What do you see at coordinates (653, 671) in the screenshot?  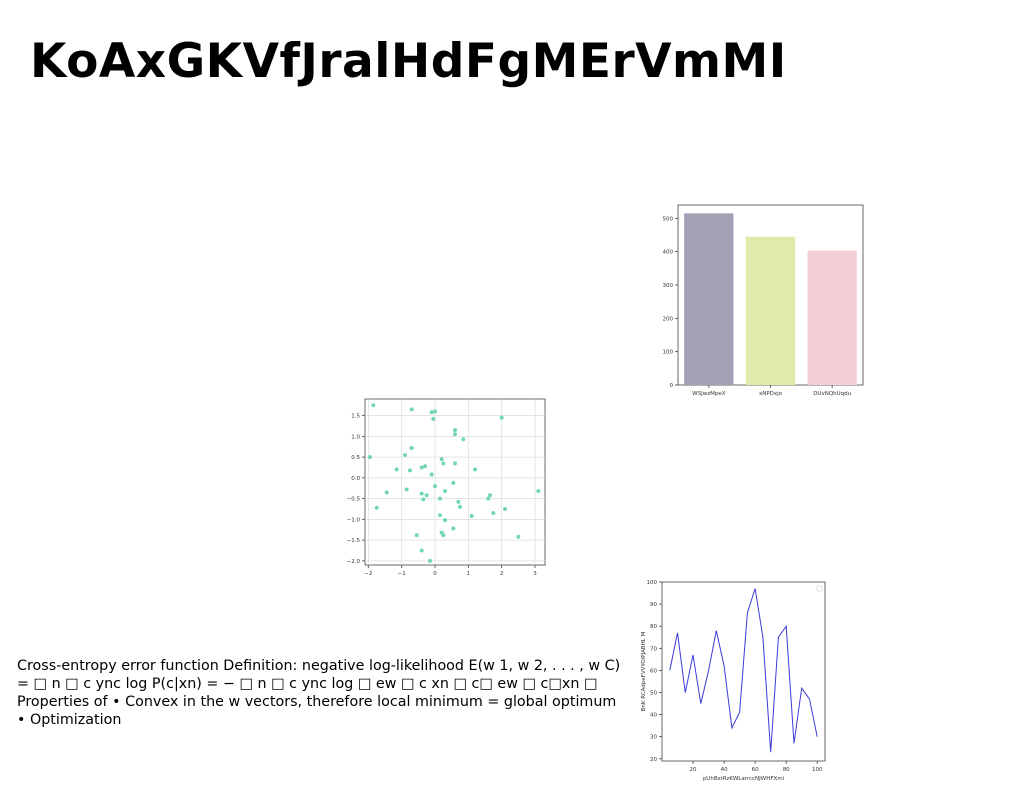 I see `line-y-tick-label: 60` at bounding box center [653, 671].